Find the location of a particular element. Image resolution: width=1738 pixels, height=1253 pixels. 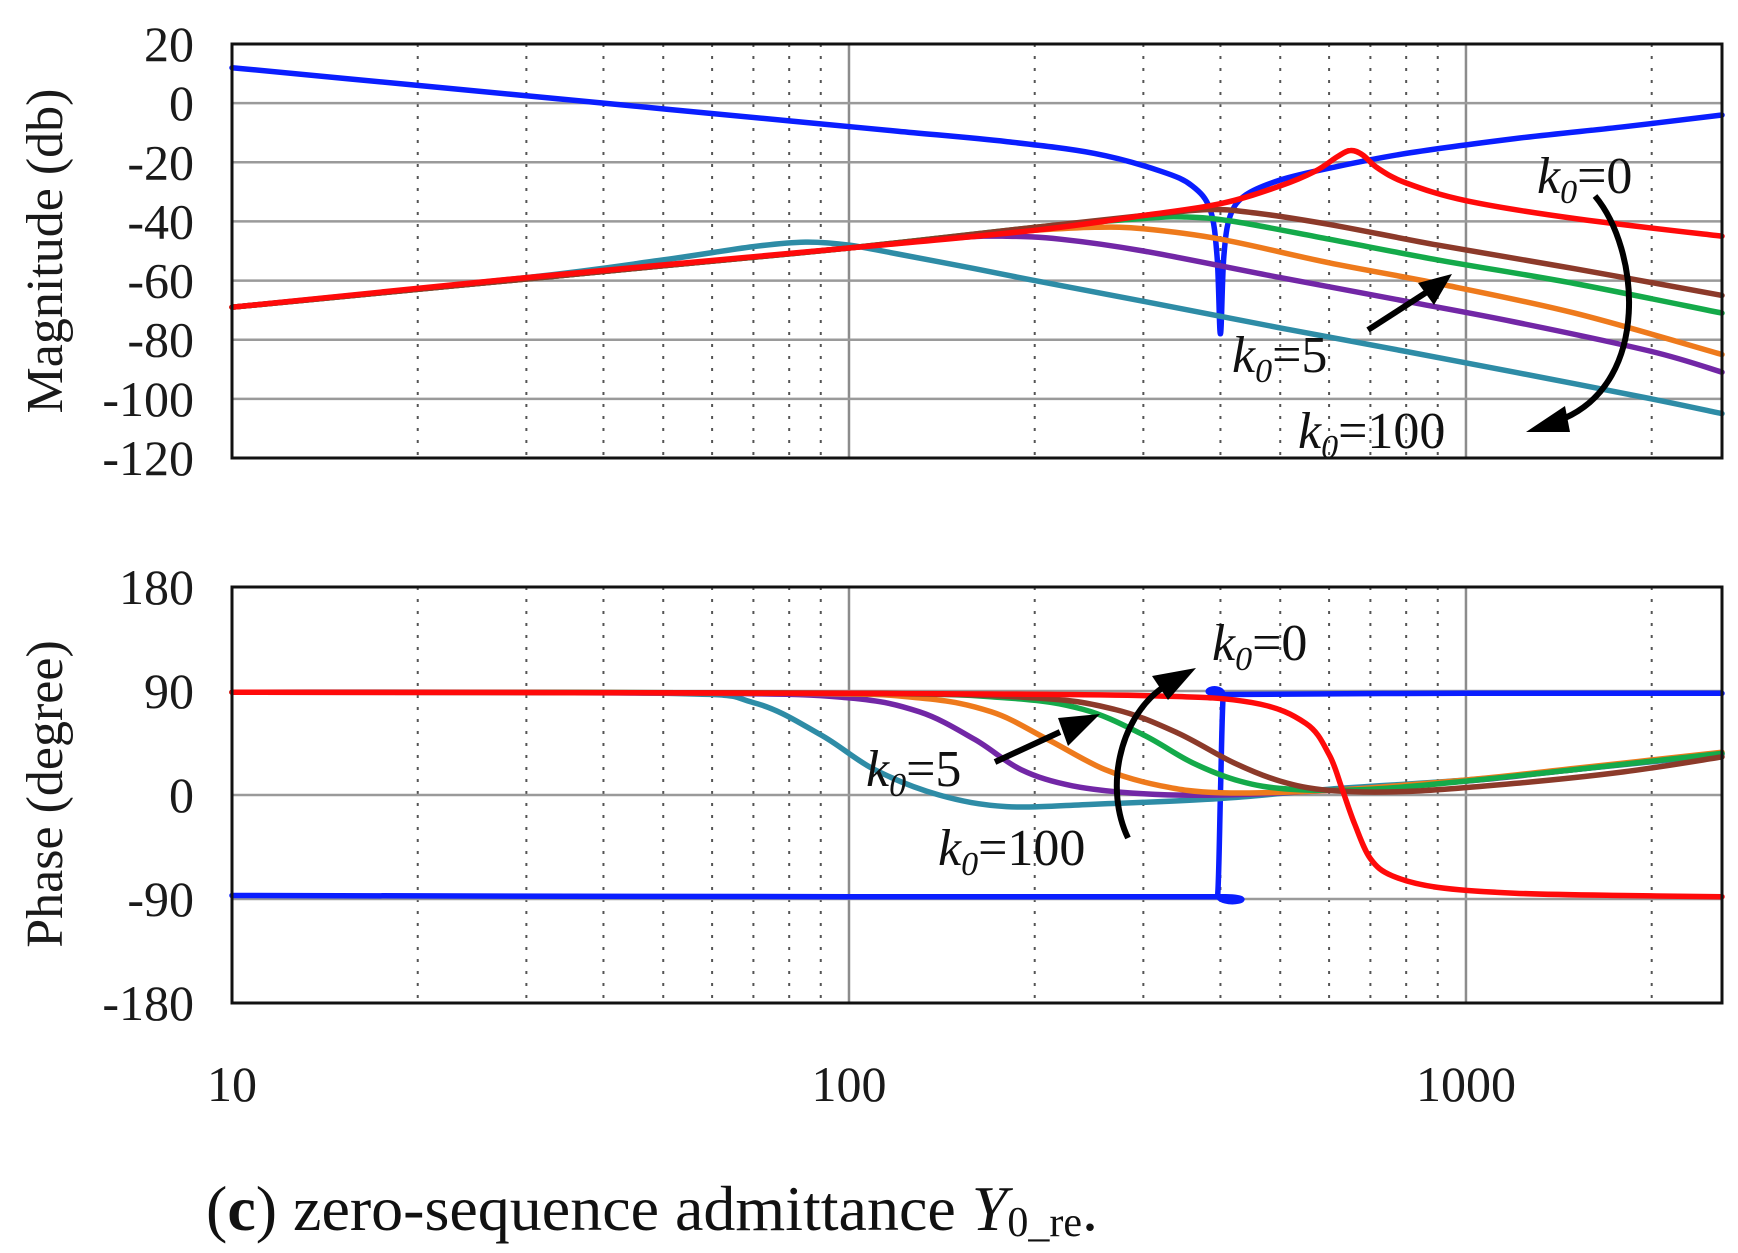

y-tick-label: -20 is located at coordinates (160, 162).